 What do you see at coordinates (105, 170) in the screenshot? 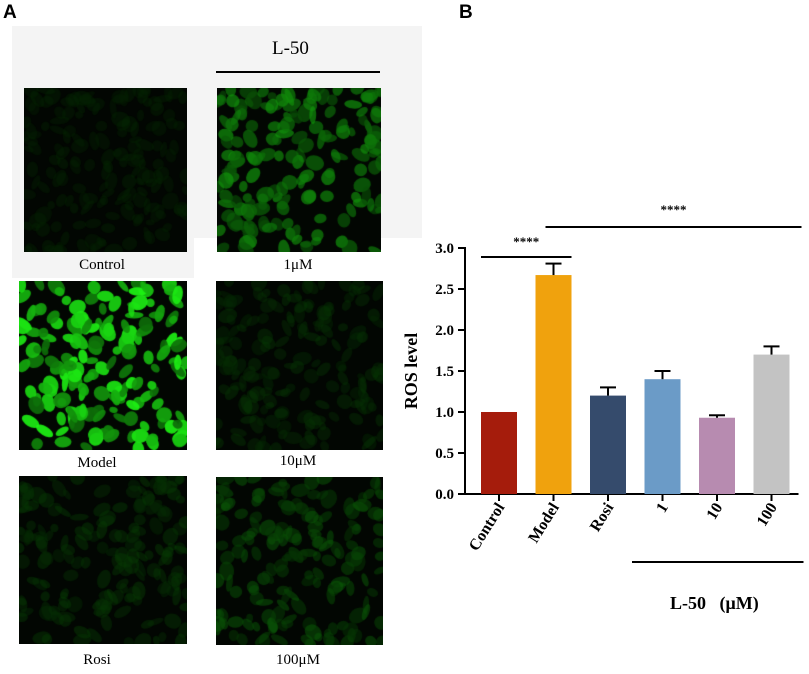
I see `micrograph-control` at bounding box center [105, 170].